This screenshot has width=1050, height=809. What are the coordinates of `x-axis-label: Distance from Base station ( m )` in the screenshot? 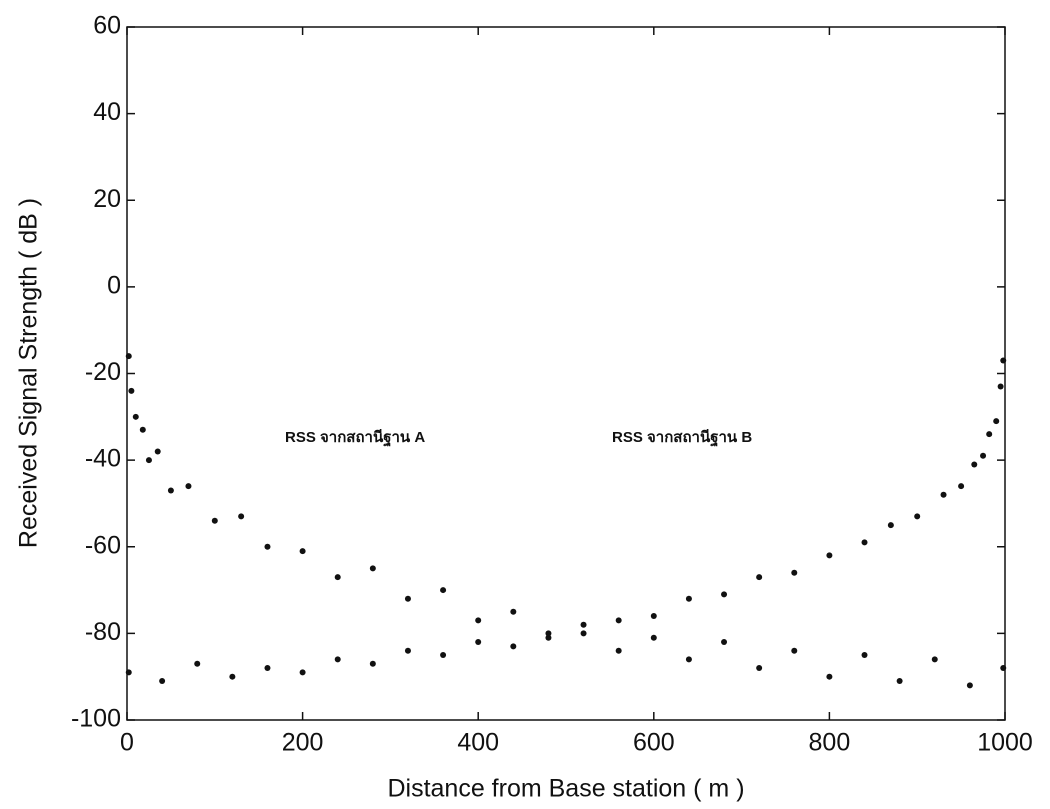 It's located at (565, 789).